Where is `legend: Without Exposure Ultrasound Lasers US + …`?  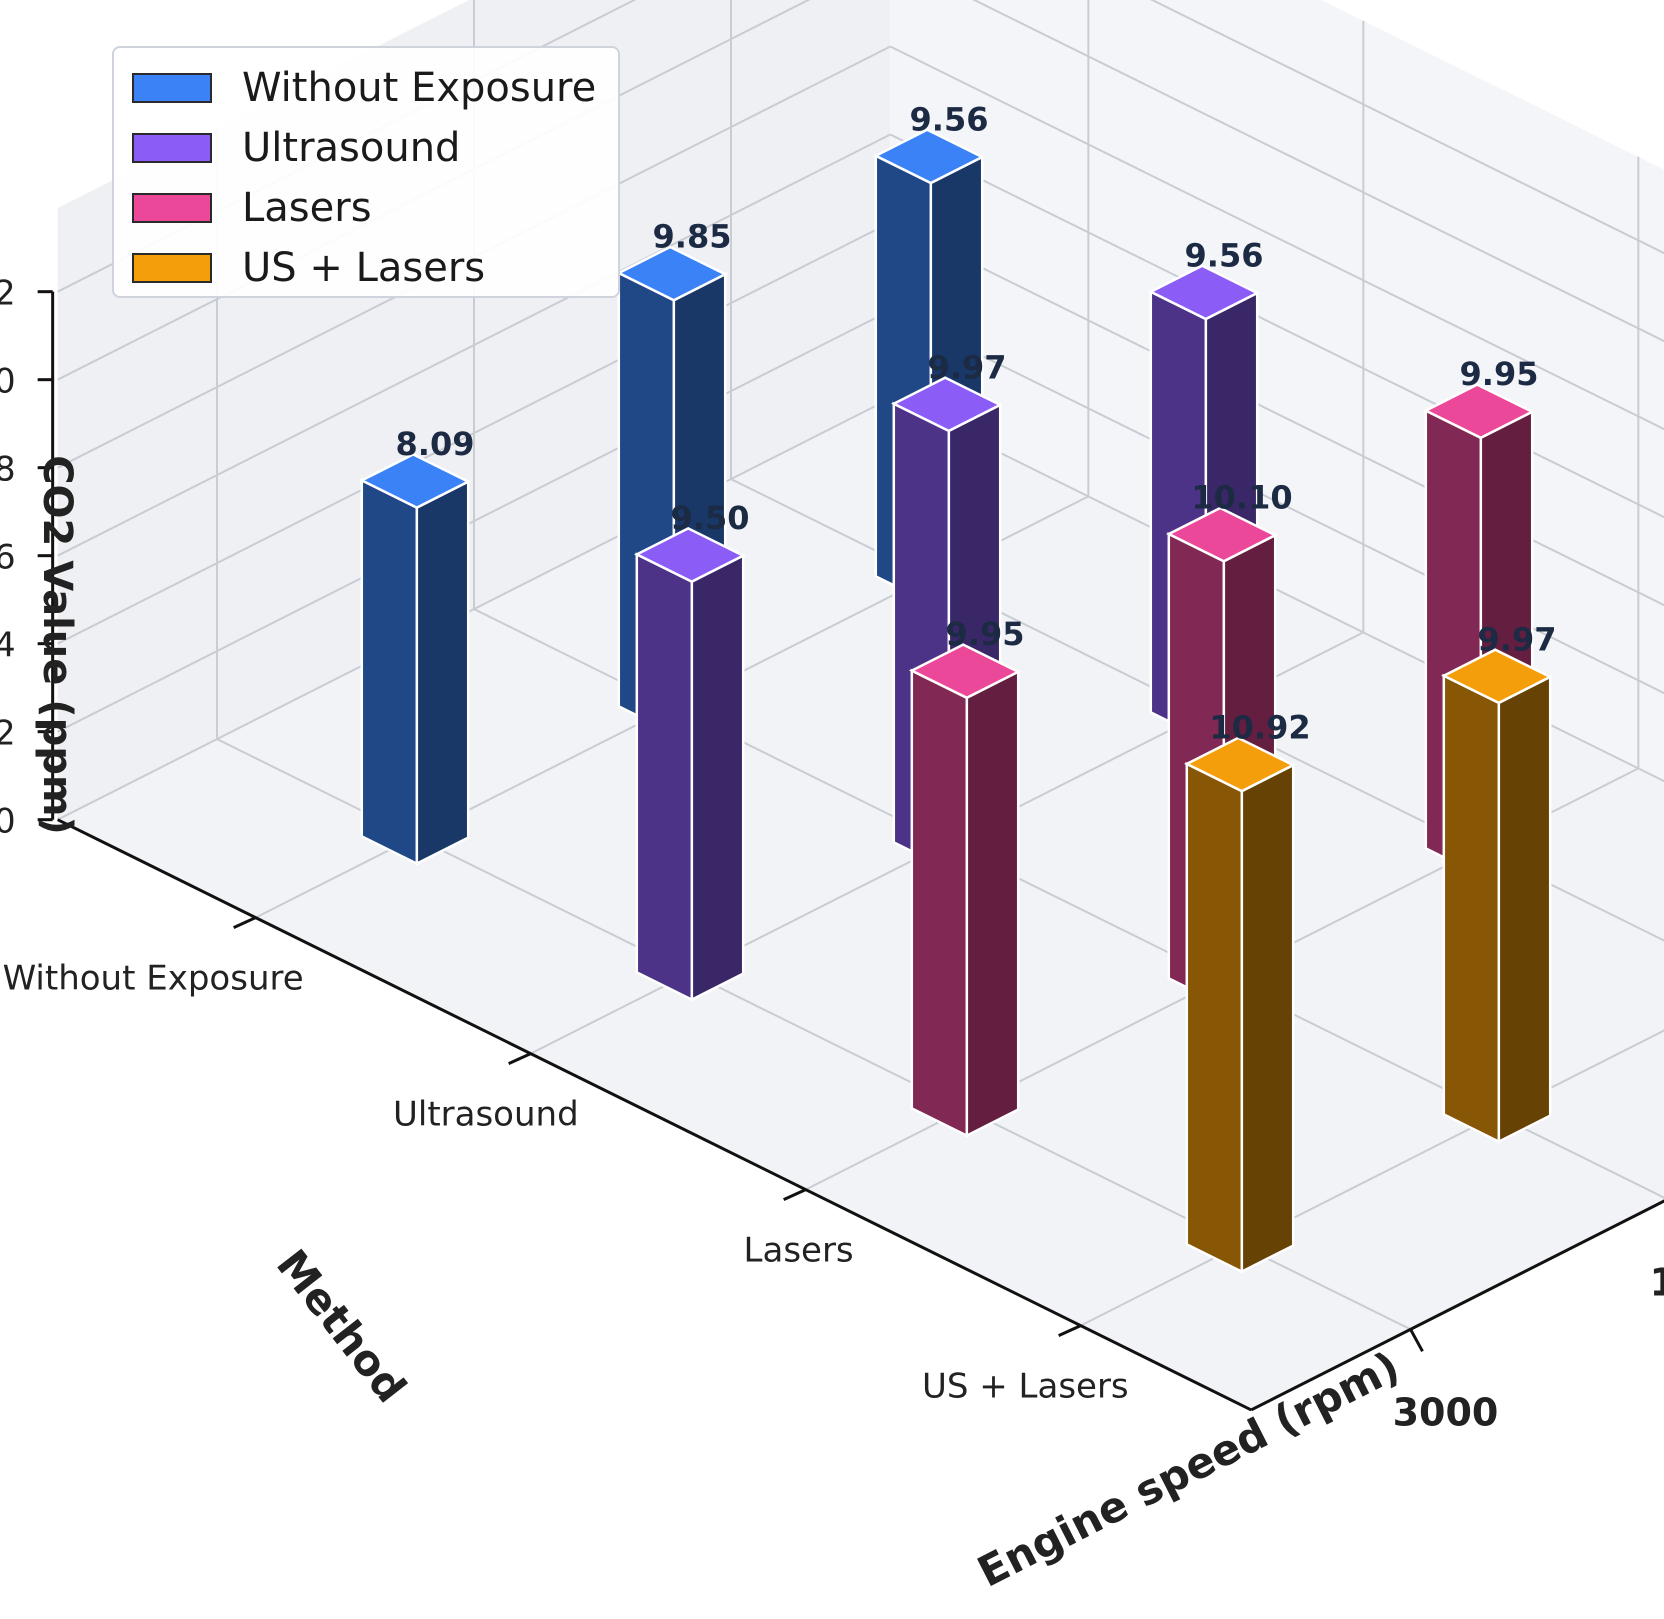
legend: Without Exposure Ultrasound Lasers US + … is located at coordinates (366, 172).